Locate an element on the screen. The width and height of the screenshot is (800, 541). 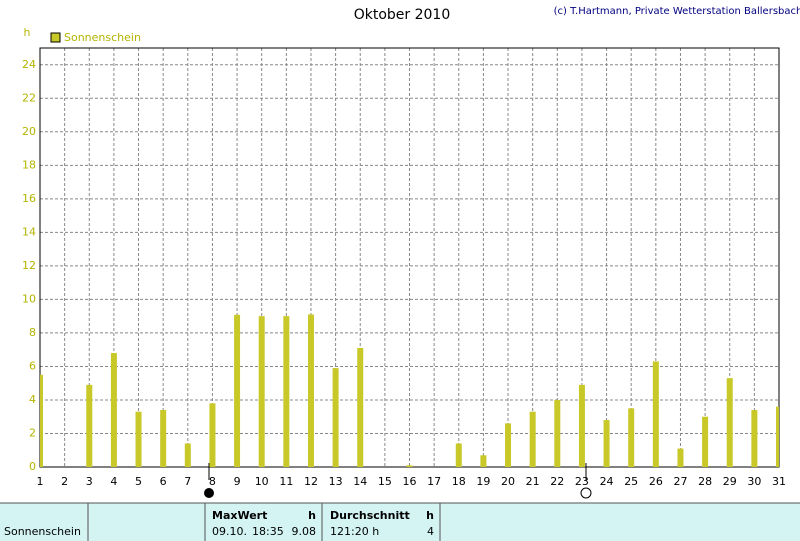
x-tick-label: 11 is located at coordinates (286, 481).